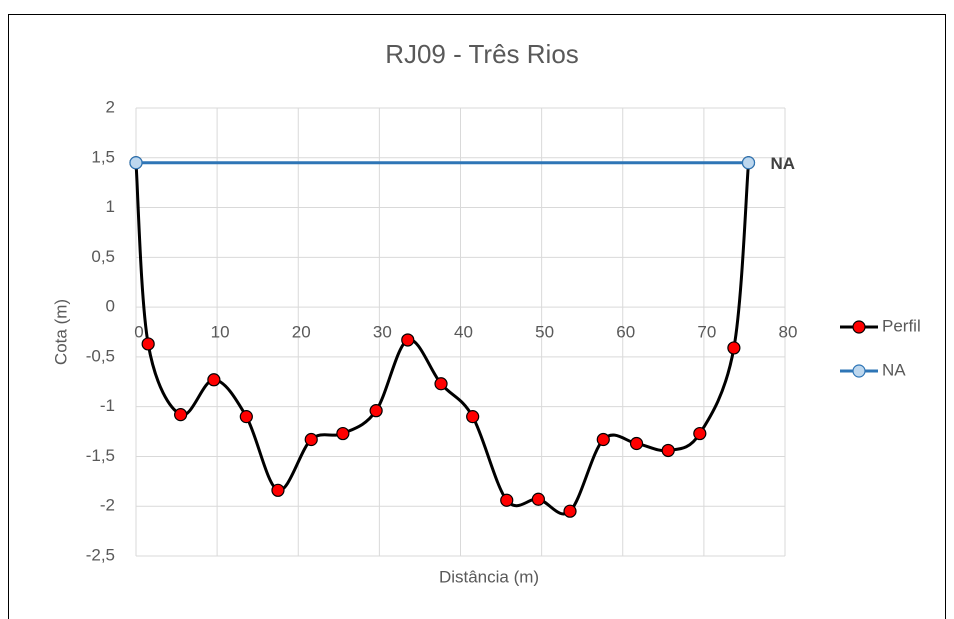 The width and height of the screenshot is (954, 619). What do you see at coordinates (489, 576) in the screenshot?
I see `x-axis-label: Distância (m)` at bounding box center [489, 576].